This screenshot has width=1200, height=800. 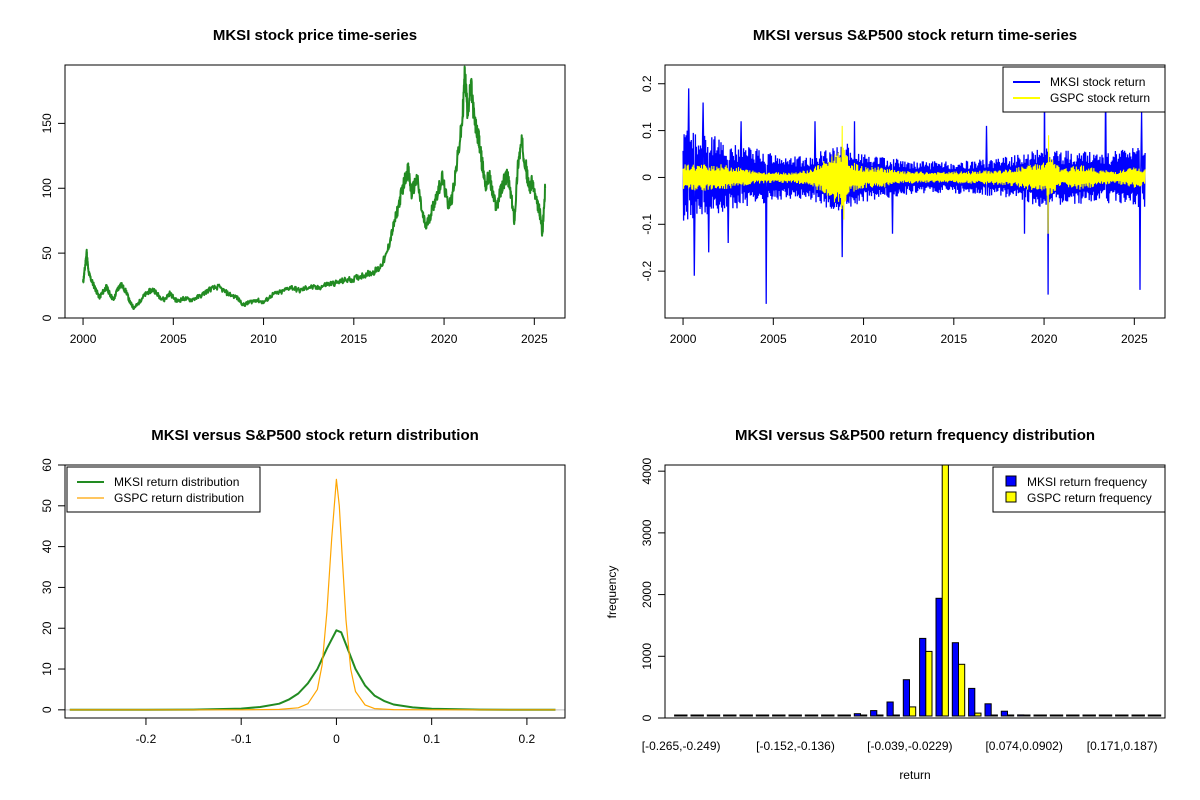 I want to click on y-tick-label: -0.2, so click(x=647, y=270).